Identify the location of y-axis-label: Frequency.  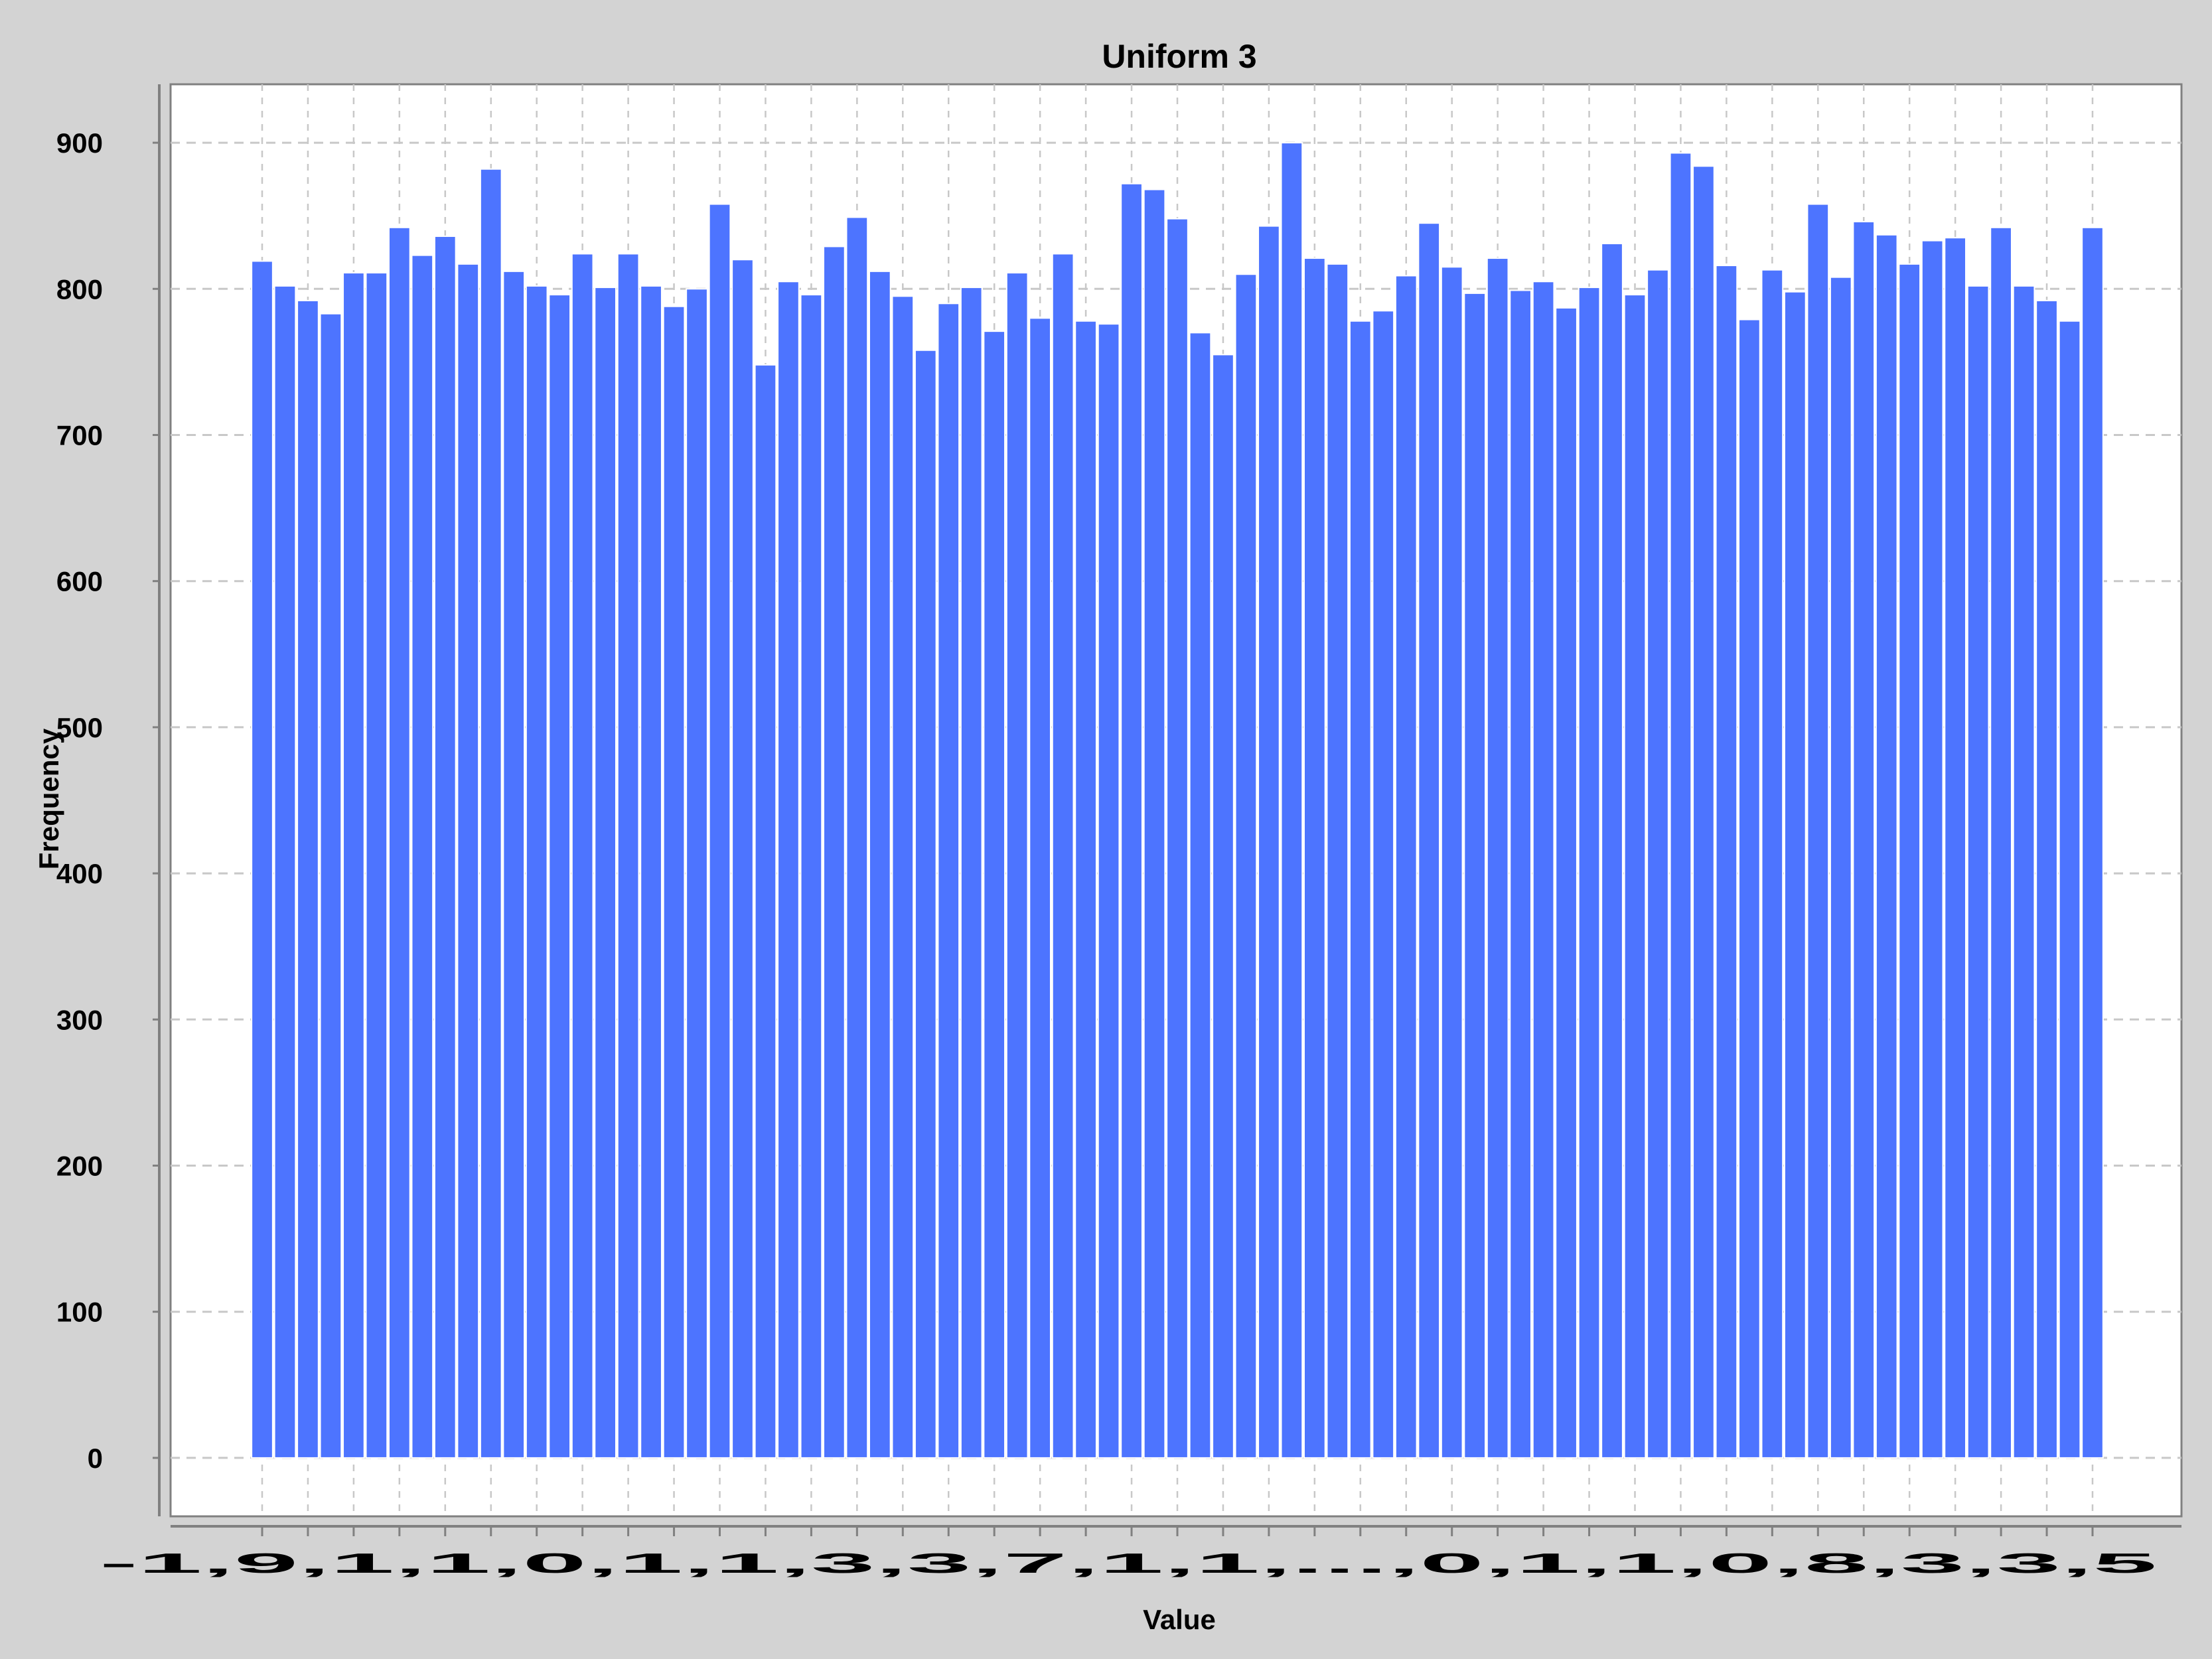
(48, 798).